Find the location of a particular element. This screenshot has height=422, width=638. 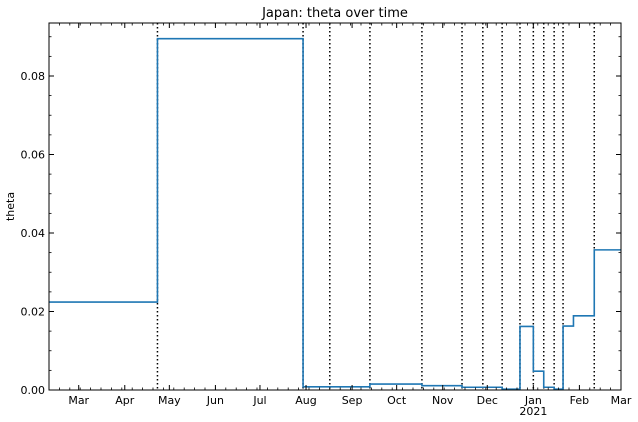

x-tick-label: Jan is located at coordinates (533, 400).